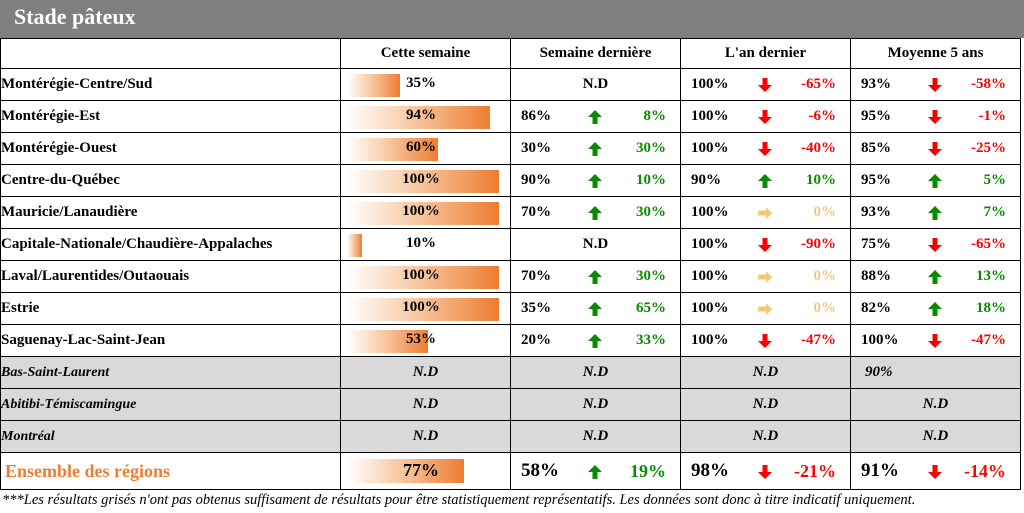 This screenshot has width=1024, height=513. What do you see at coordinates (821, 180) in the screenshot?
I see `last-year-difference: 10%` at bounding box center [821, 180].